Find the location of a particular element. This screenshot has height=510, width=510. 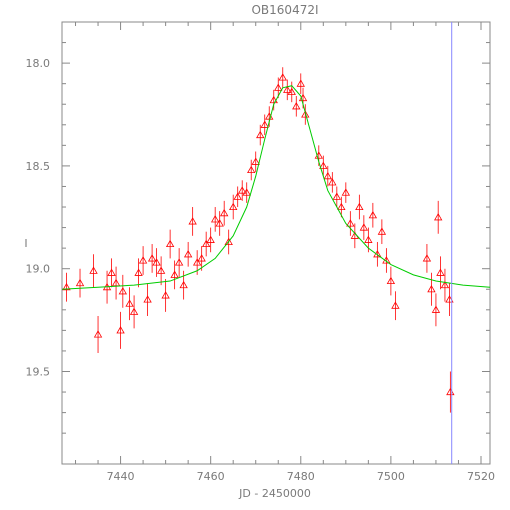

x-tick-label: 7440 is located at coordinates (121, 476).